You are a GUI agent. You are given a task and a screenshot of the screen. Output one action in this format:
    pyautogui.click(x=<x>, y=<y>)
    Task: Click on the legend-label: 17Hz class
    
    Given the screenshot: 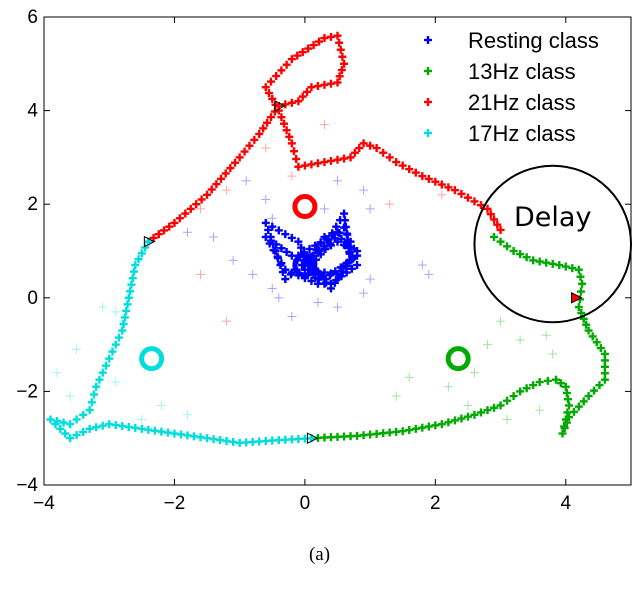 What is the action you would take?
    pyautogui.click(x=522, y=133)
    